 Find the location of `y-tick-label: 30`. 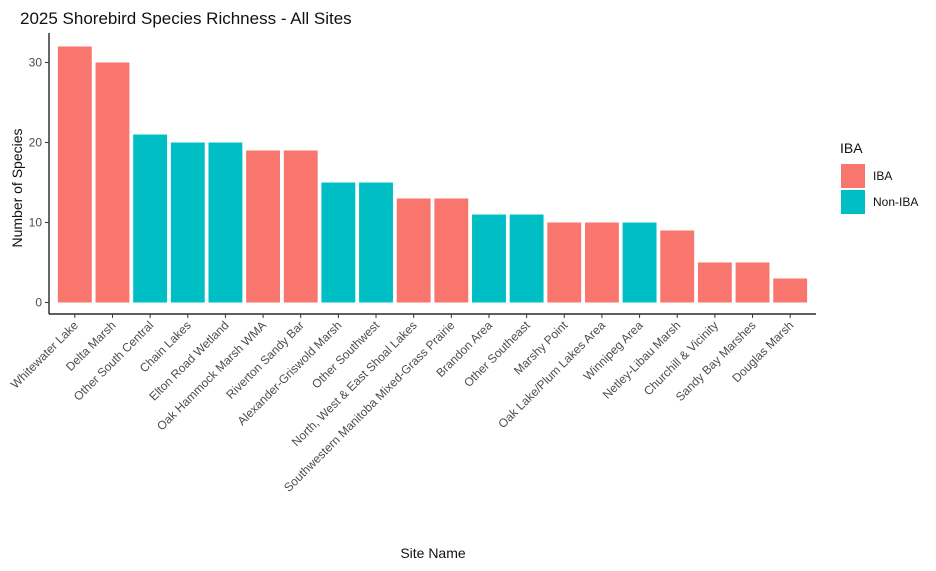

y-tick-label: 30 is located at coordinates (36, 63).